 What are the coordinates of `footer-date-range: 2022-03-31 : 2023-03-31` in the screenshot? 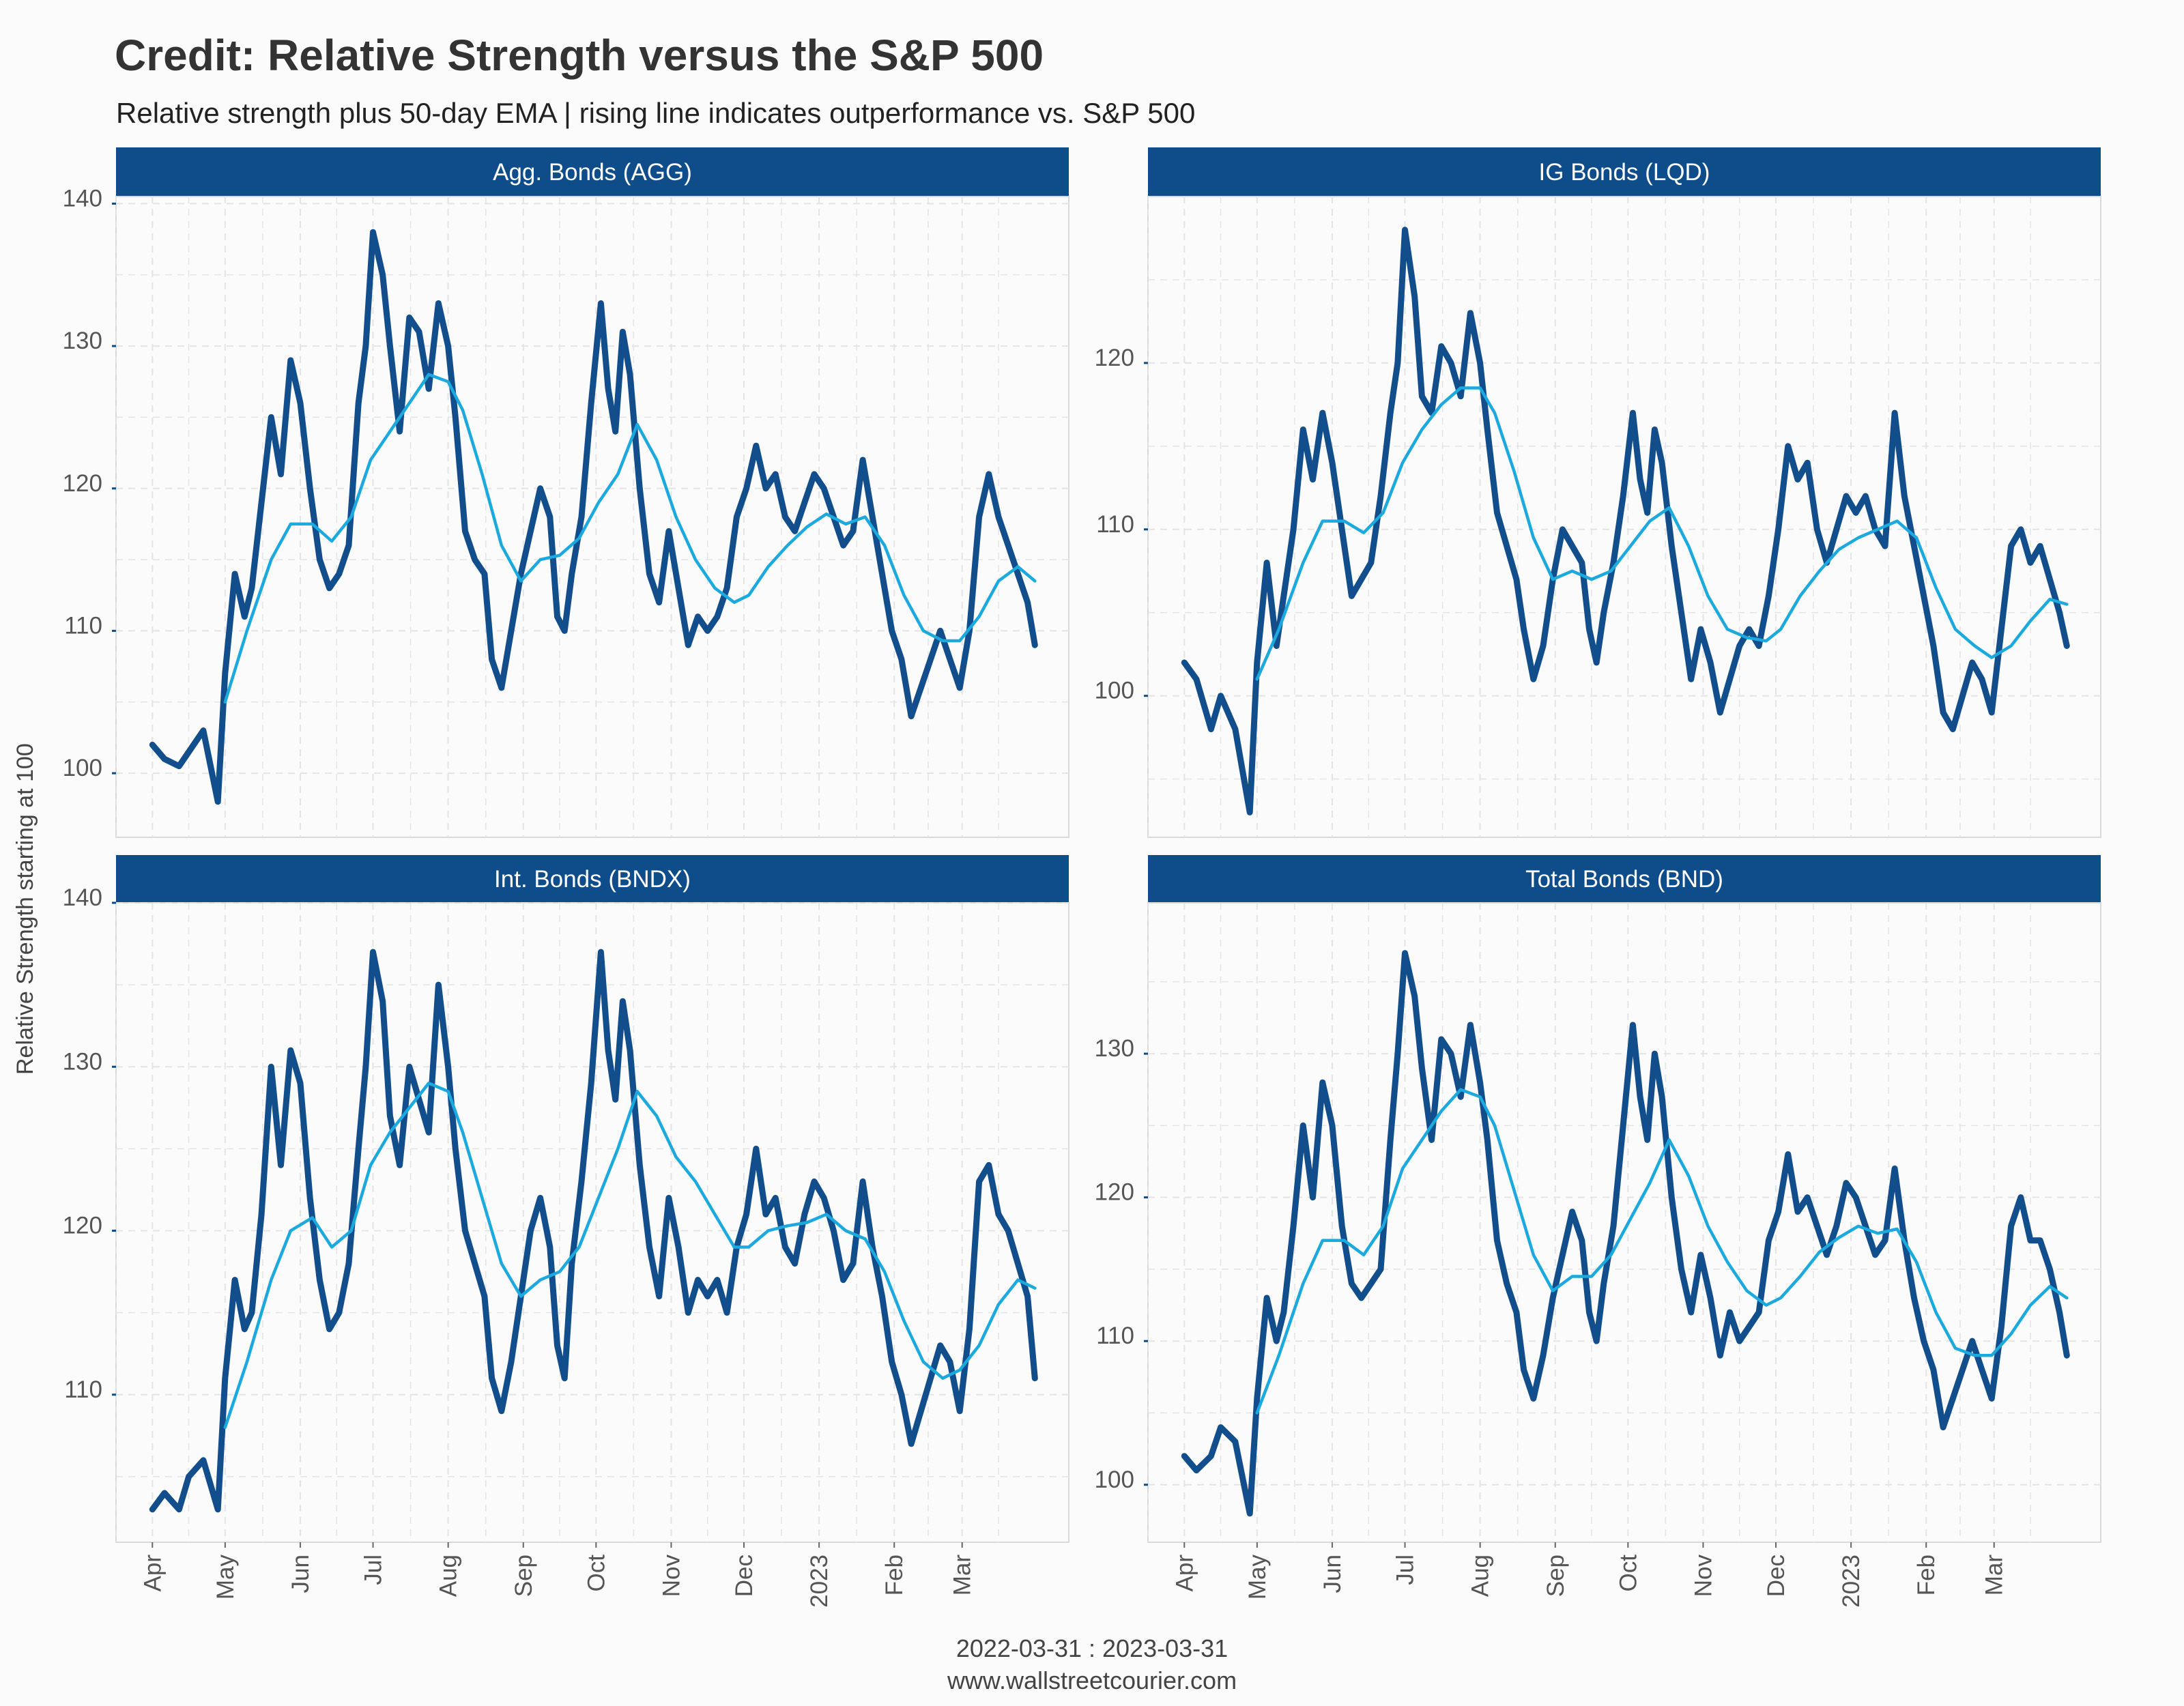 It's located at (1092, 1648).